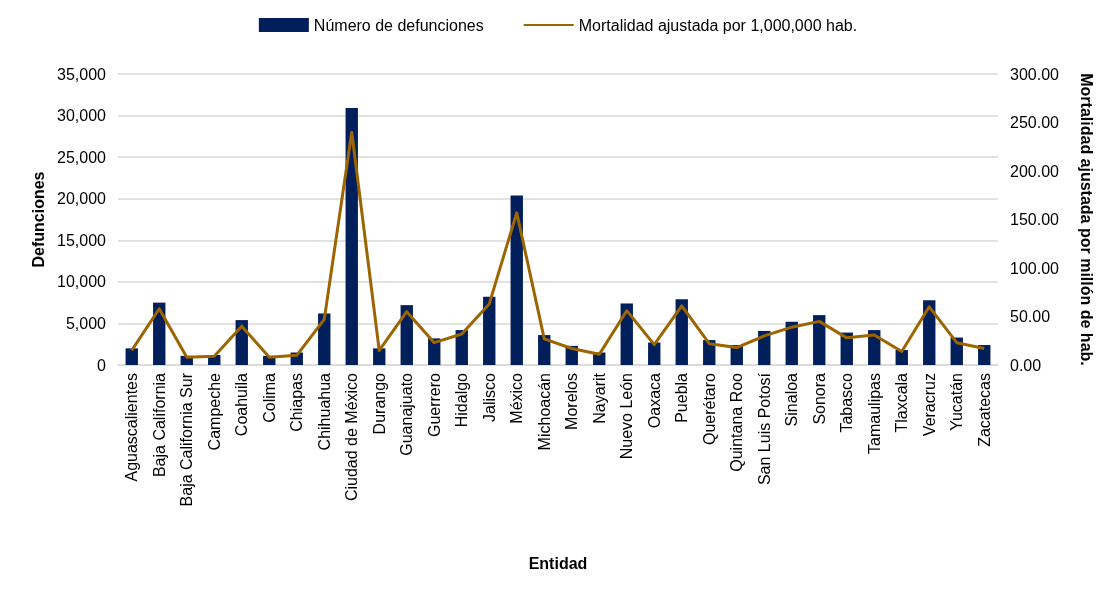  Describe the element at coordinates (558, 563) in the screenshot. I see `x-axis-title: Entidad` at that location.